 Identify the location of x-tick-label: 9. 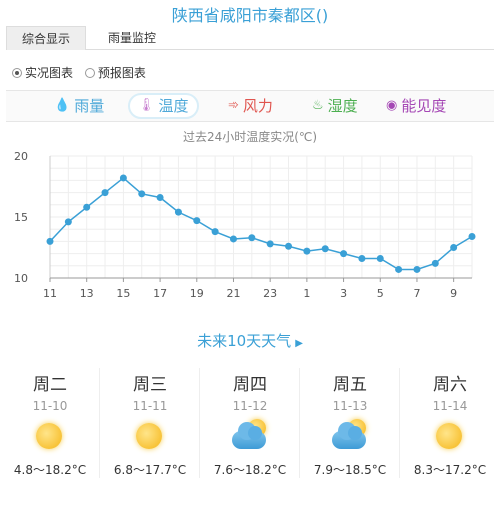
(453, 293).